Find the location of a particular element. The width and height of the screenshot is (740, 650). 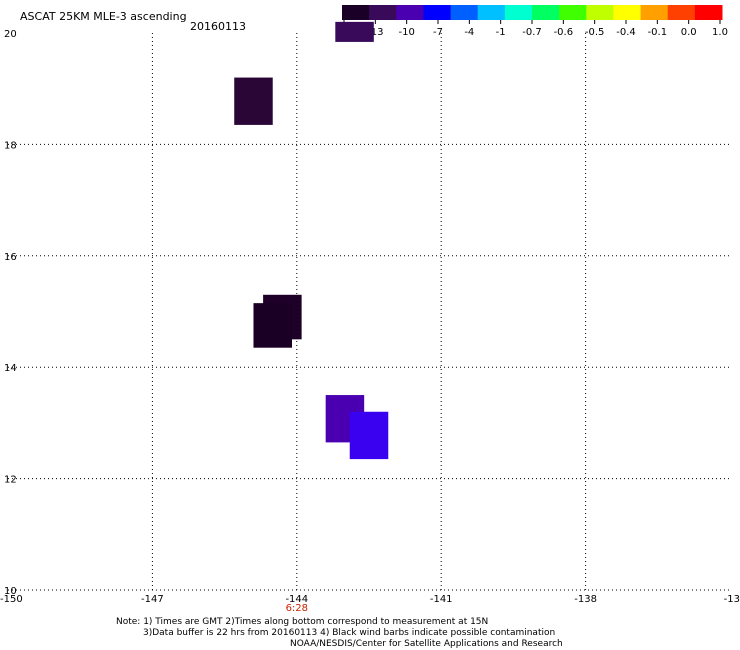

colorbar-label: -7 is located at coordinates (438, 32).